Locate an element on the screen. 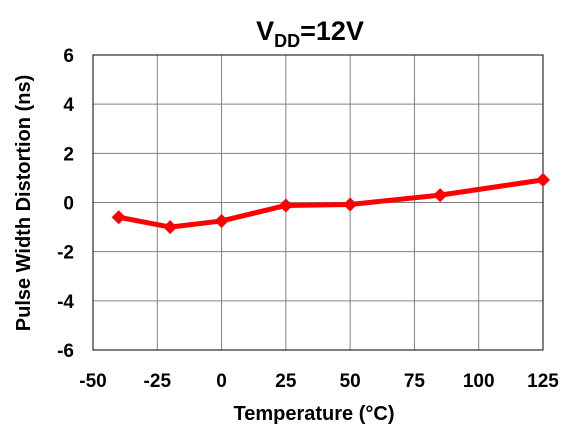 The height and width of the screenshot is (439, 581). y-tick-label: 0 is located at coordinates (68, 204).